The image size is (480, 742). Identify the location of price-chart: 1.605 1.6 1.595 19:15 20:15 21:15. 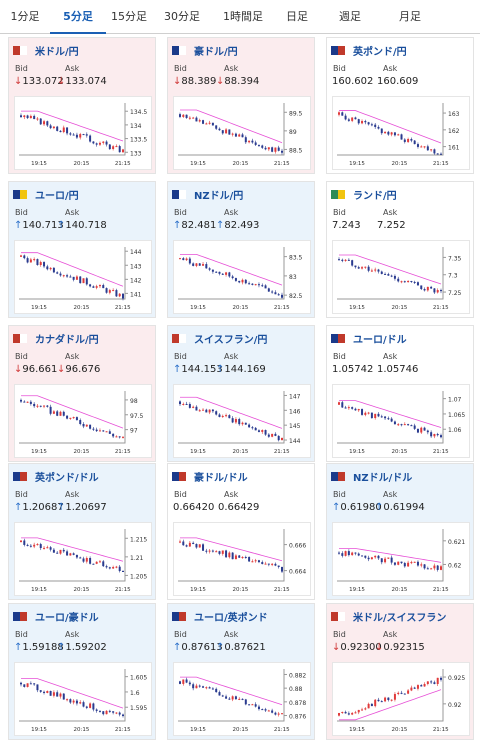
(83, 699).